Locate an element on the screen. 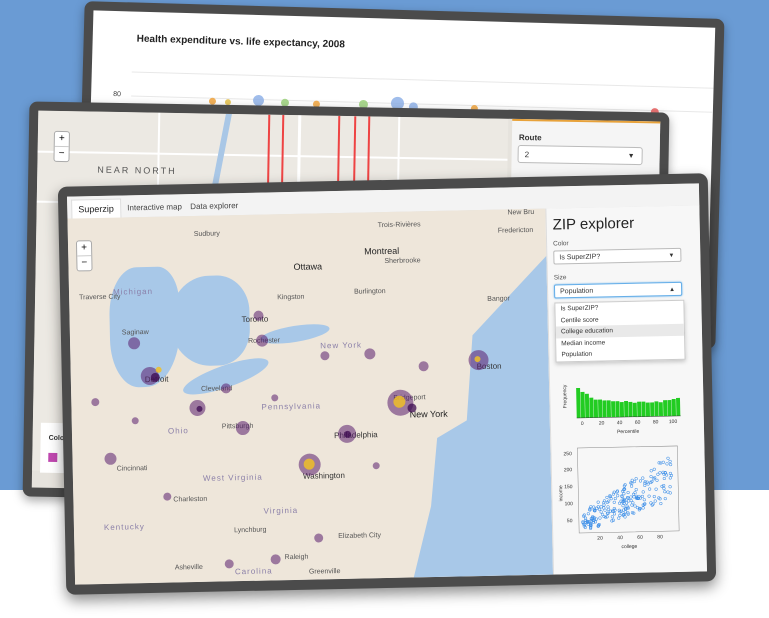 The width and height of the screenshot is (769, 618). tab-data-explorer: Data explorer is located at coordinates (214, 206).